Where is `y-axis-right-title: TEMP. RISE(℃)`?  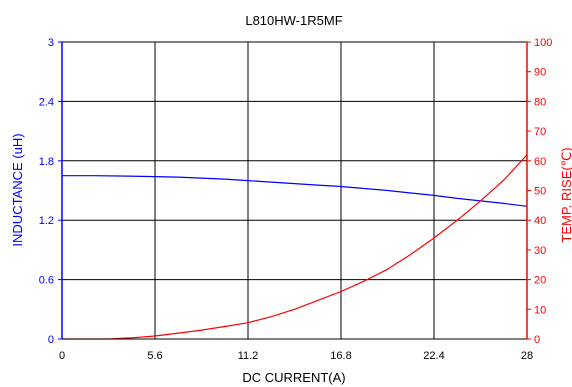 y-axis-right-title: TEMP. RISE(℃) is located at coordinates (565, 194).